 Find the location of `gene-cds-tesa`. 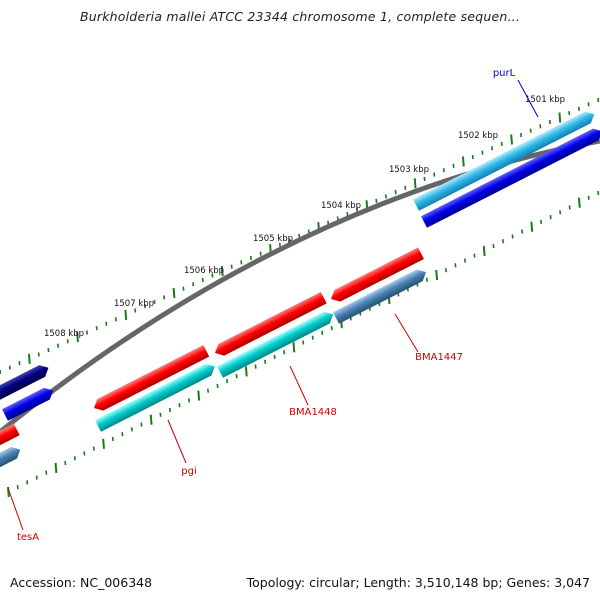

gene-cds-tesa is located at coordinates (10, 436).